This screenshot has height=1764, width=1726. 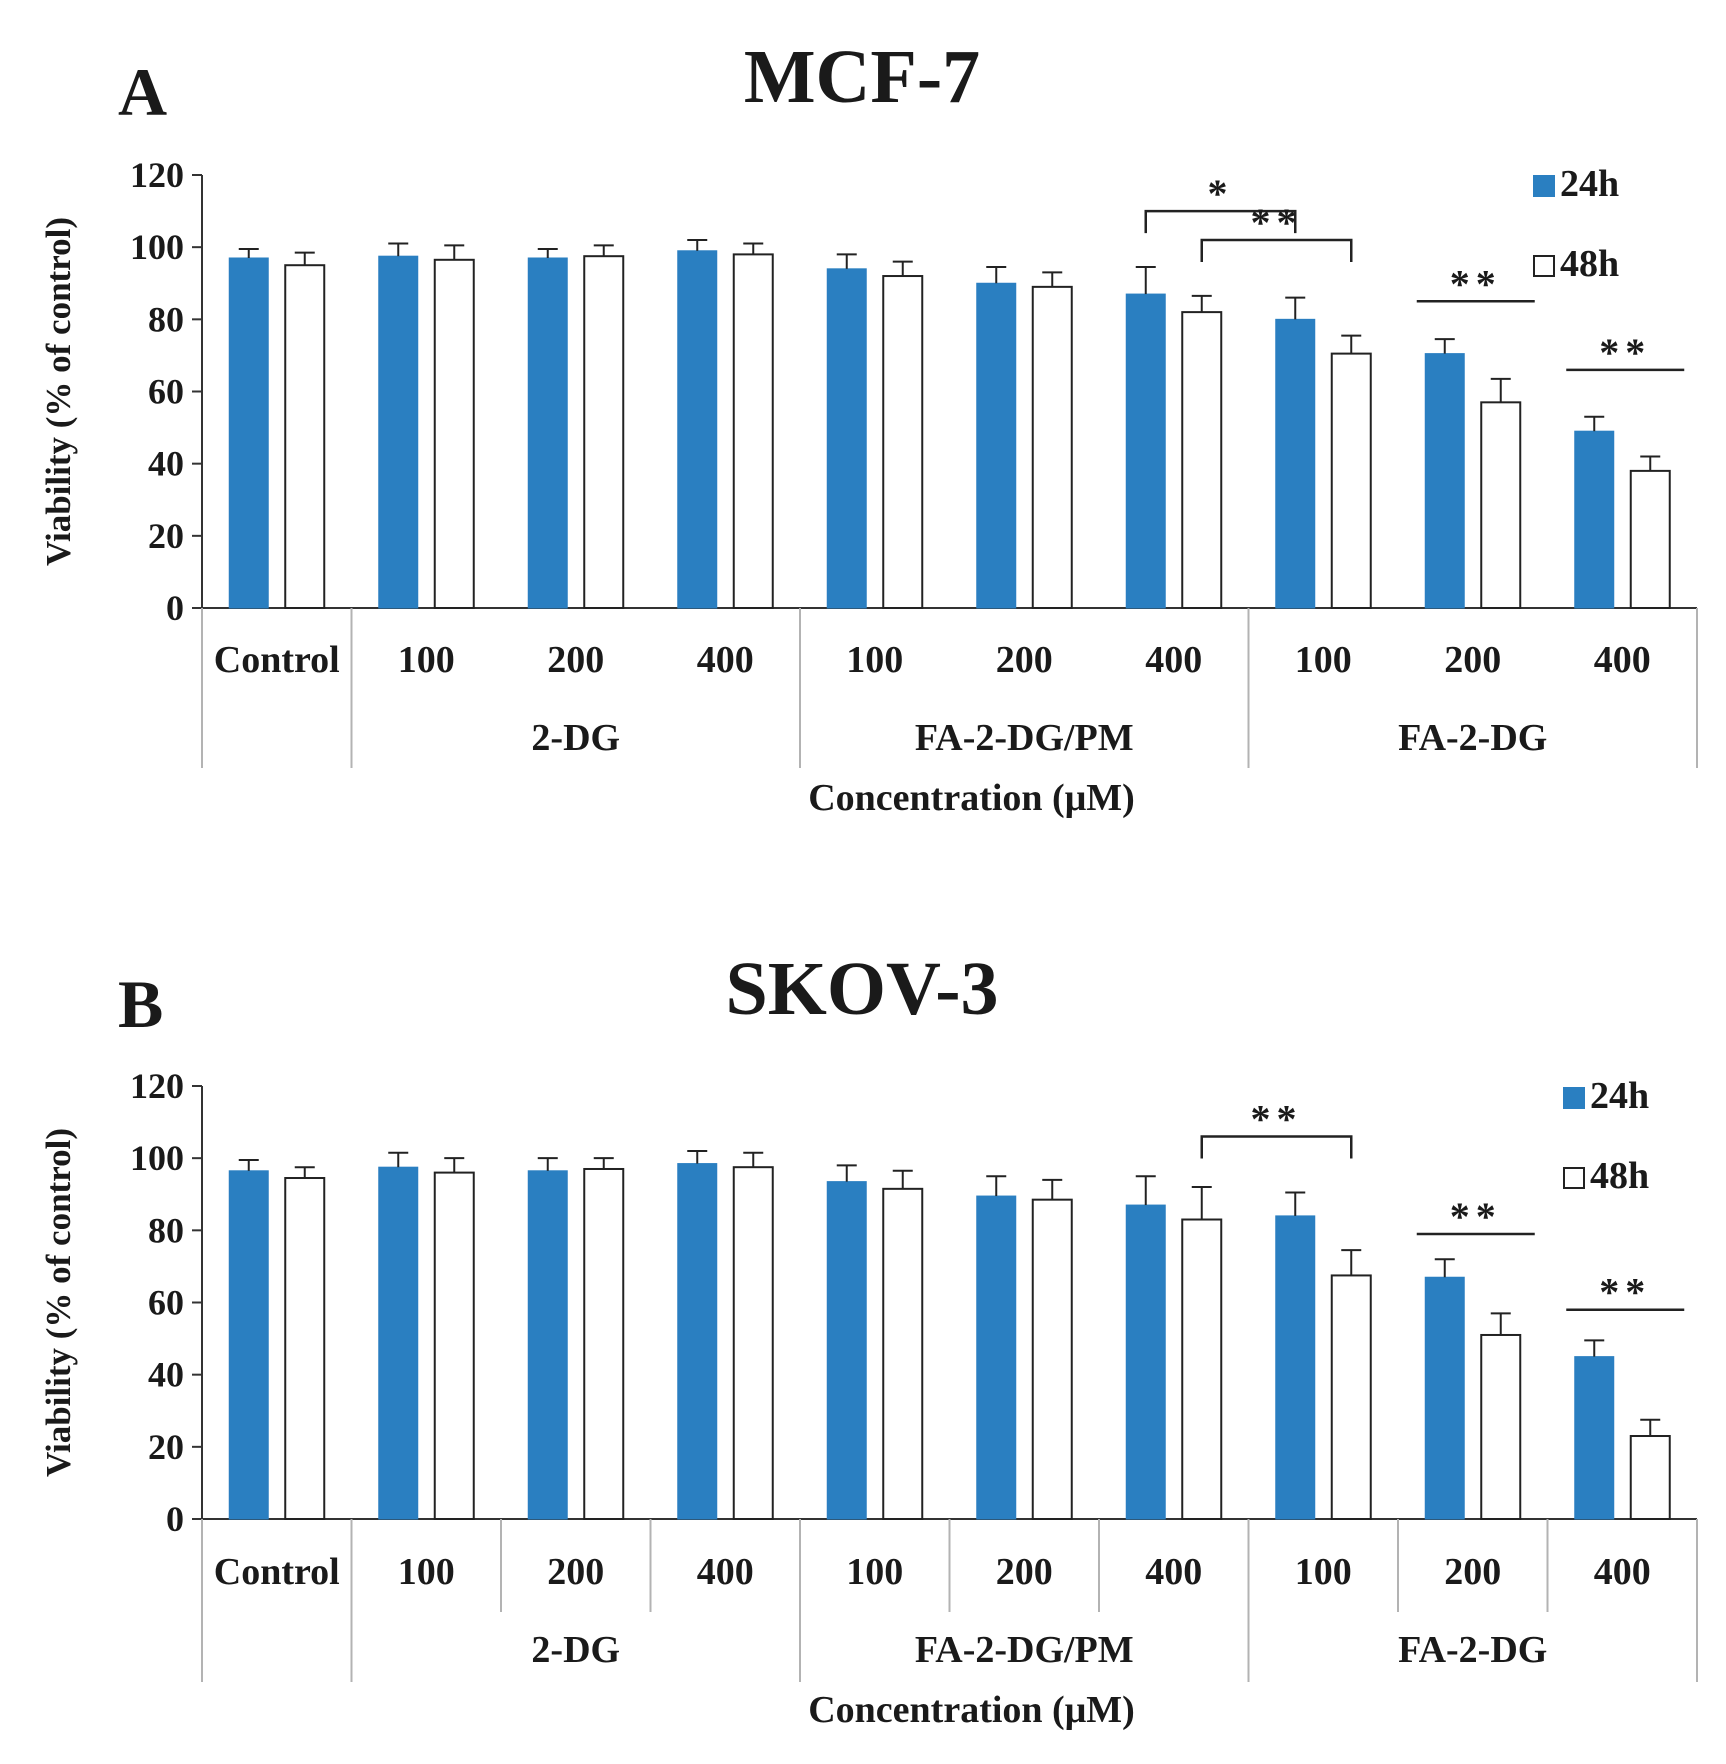 What do you see at coordinates (862, 77) in the screenshot?
I see `chart-title: MCF-7` at bounding box center [862, 77].